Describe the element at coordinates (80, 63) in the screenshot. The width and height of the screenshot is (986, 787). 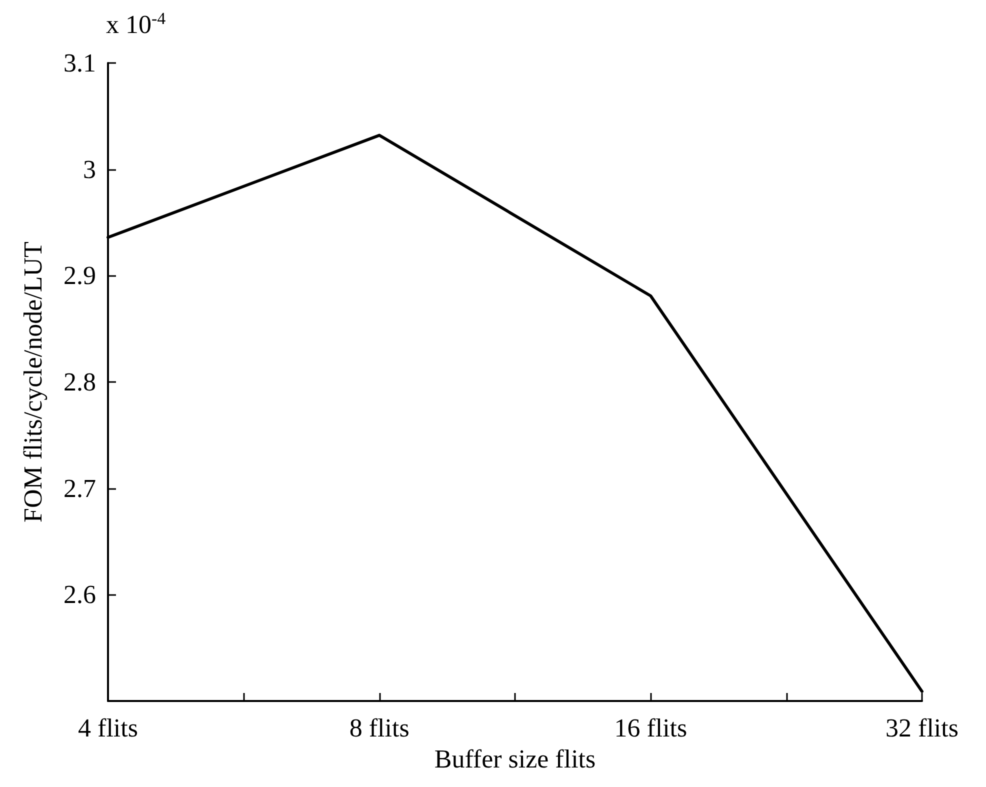
I see `y-tick-label: 3.1` at that location.